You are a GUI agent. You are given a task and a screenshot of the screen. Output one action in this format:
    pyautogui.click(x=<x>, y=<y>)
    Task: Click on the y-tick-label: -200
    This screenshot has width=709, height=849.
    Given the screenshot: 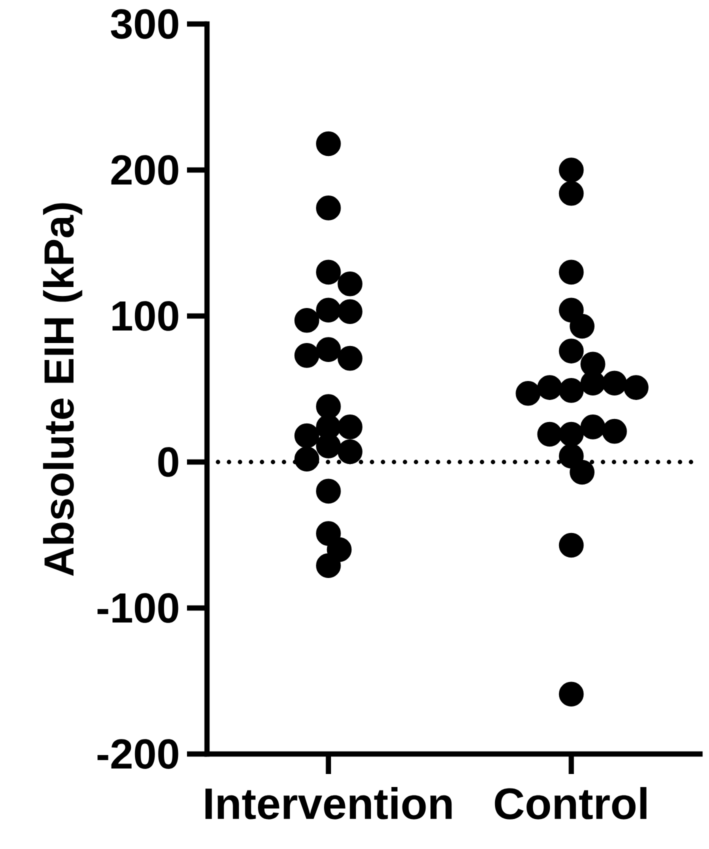 What is the action you would take?
    pyautogui.click(x=138, y=754)
    